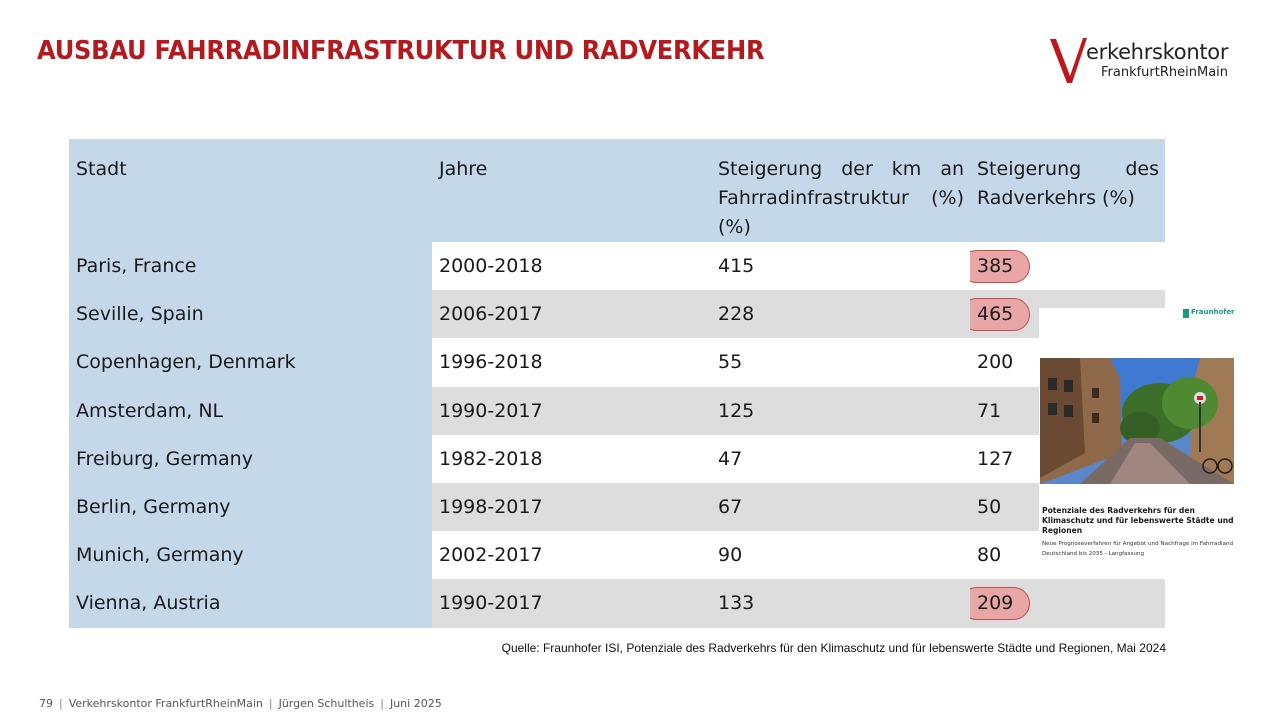  I want to click on cell-years: 2006-2017, so click(571, 314).